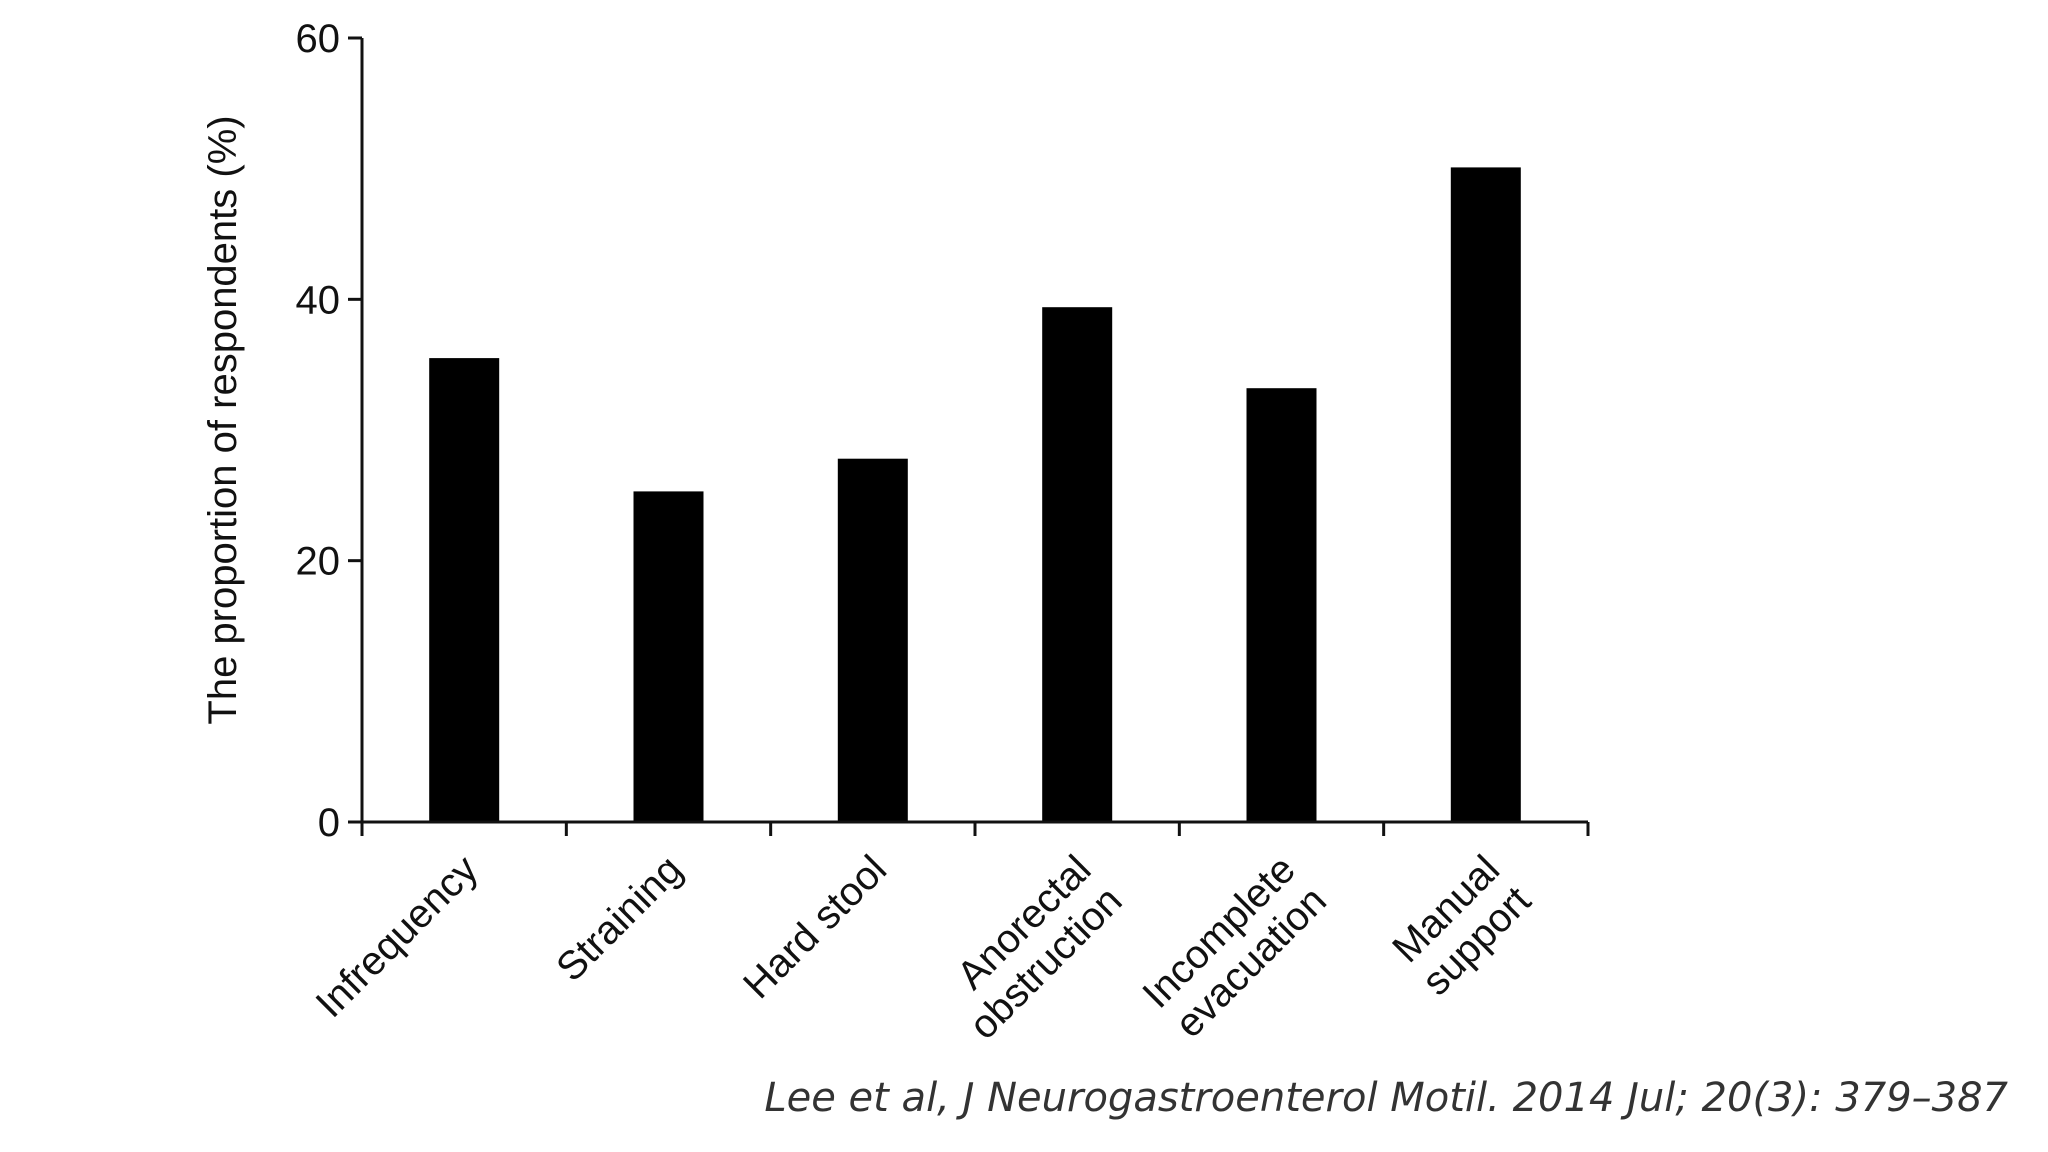  I want to click on x-tick-label-5: Manualsupport, so click(1461, 925).